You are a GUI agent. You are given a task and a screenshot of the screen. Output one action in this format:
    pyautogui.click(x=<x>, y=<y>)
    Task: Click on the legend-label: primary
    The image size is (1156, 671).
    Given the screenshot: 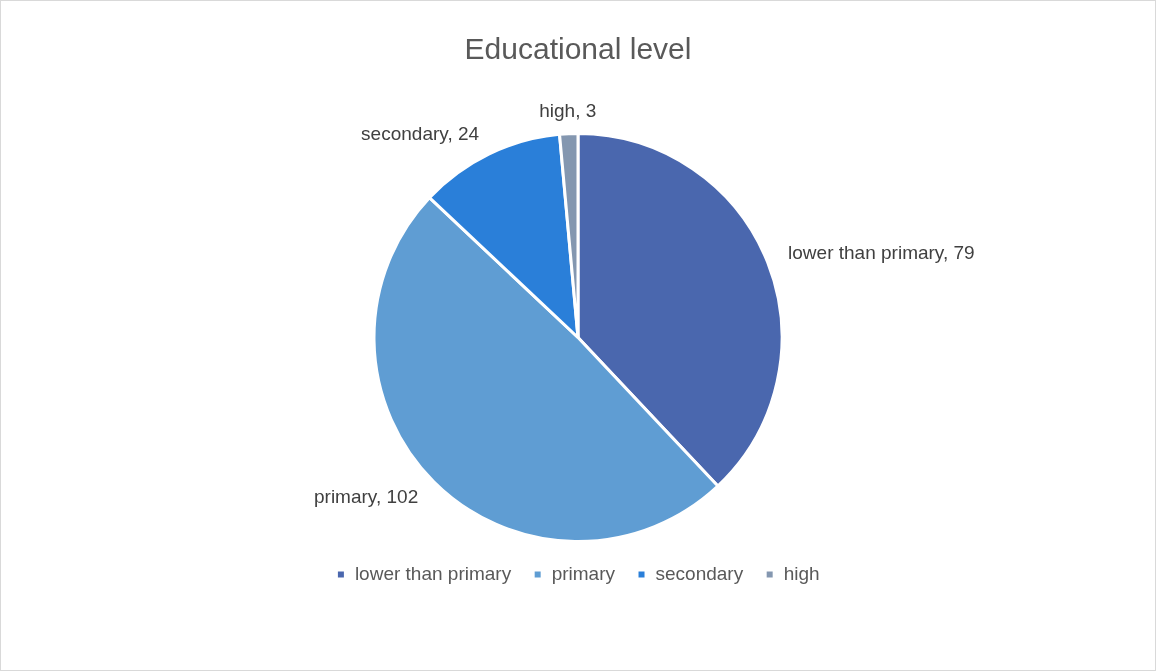 What is the action you would take?
    pyautogui.click(x=583, y=573)
    